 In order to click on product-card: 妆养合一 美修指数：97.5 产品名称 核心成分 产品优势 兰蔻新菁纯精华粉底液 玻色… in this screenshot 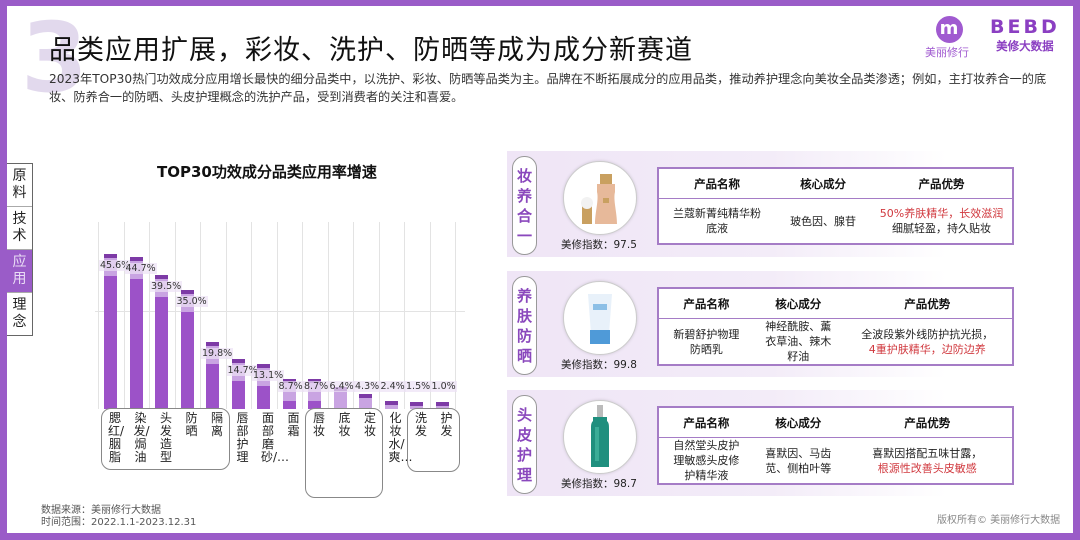, I will do `click(760, 204)`.